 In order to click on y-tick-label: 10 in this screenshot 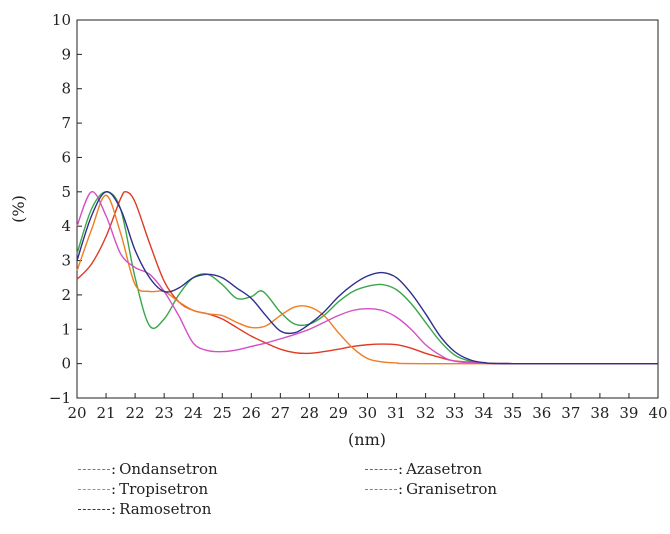, I will do `click(61, 20)`.